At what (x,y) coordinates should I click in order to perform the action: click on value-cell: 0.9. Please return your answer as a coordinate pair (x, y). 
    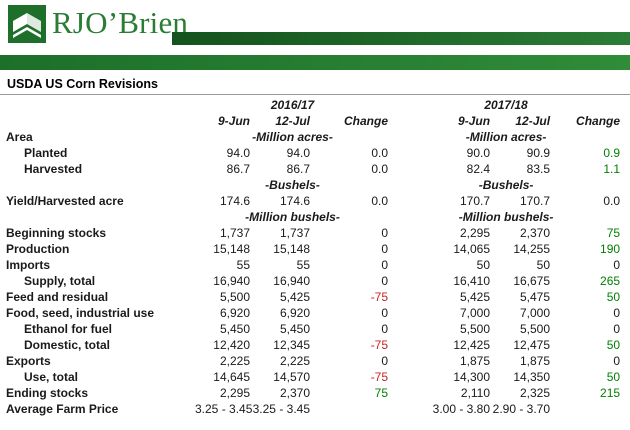
    Looking at the image, I should click on (612, 153).